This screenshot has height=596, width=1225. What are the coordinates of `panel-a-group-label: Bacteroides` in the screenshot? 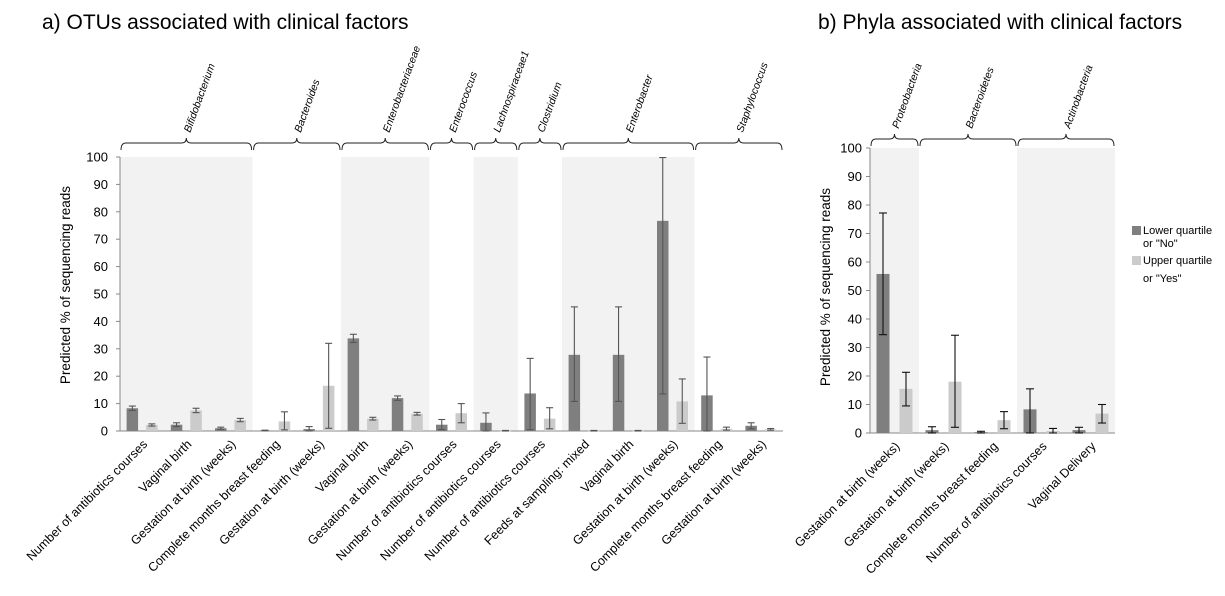 It's located at (307, 105).